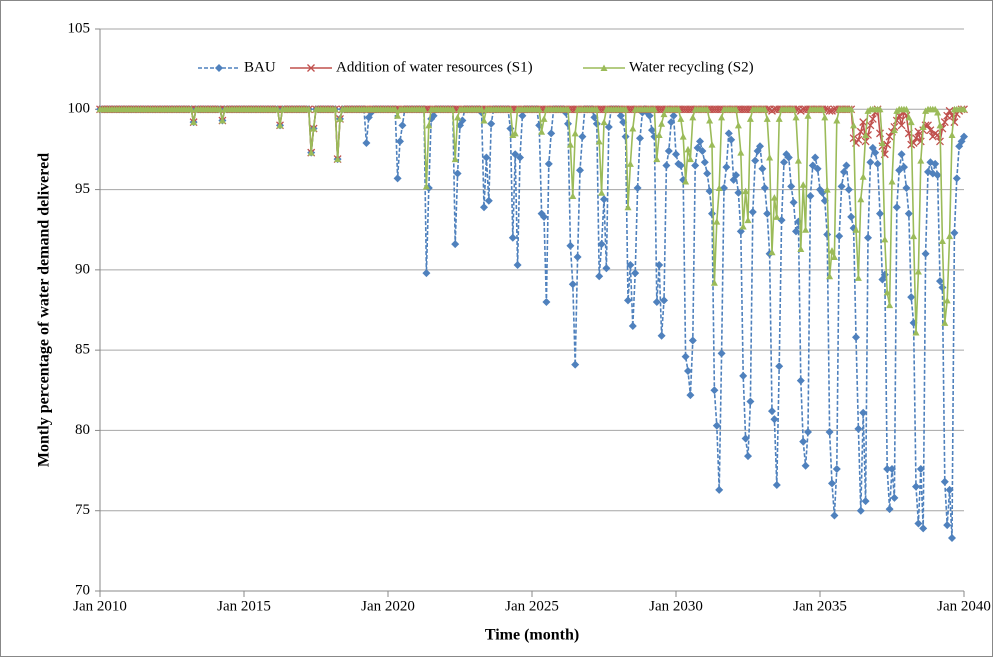 This screenshot has height=657, width=993. What do you see at coordinates (82, 350) in the screenshot?
I see `y-tick-label: 85` at bounding box center [82, 350].